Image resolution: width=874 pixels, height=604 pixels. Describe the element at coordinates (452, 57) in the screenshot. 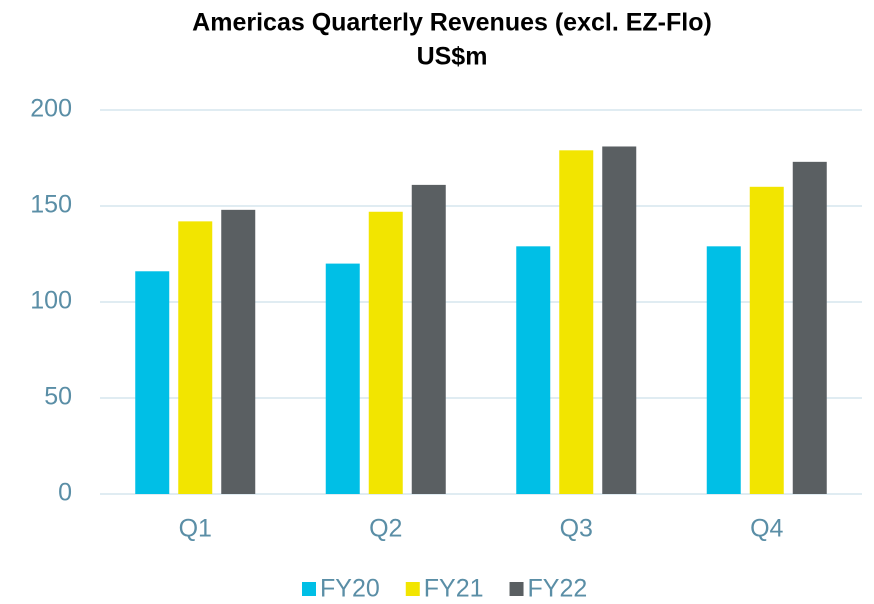

I see `chart-subtitle: US$m` at that location.